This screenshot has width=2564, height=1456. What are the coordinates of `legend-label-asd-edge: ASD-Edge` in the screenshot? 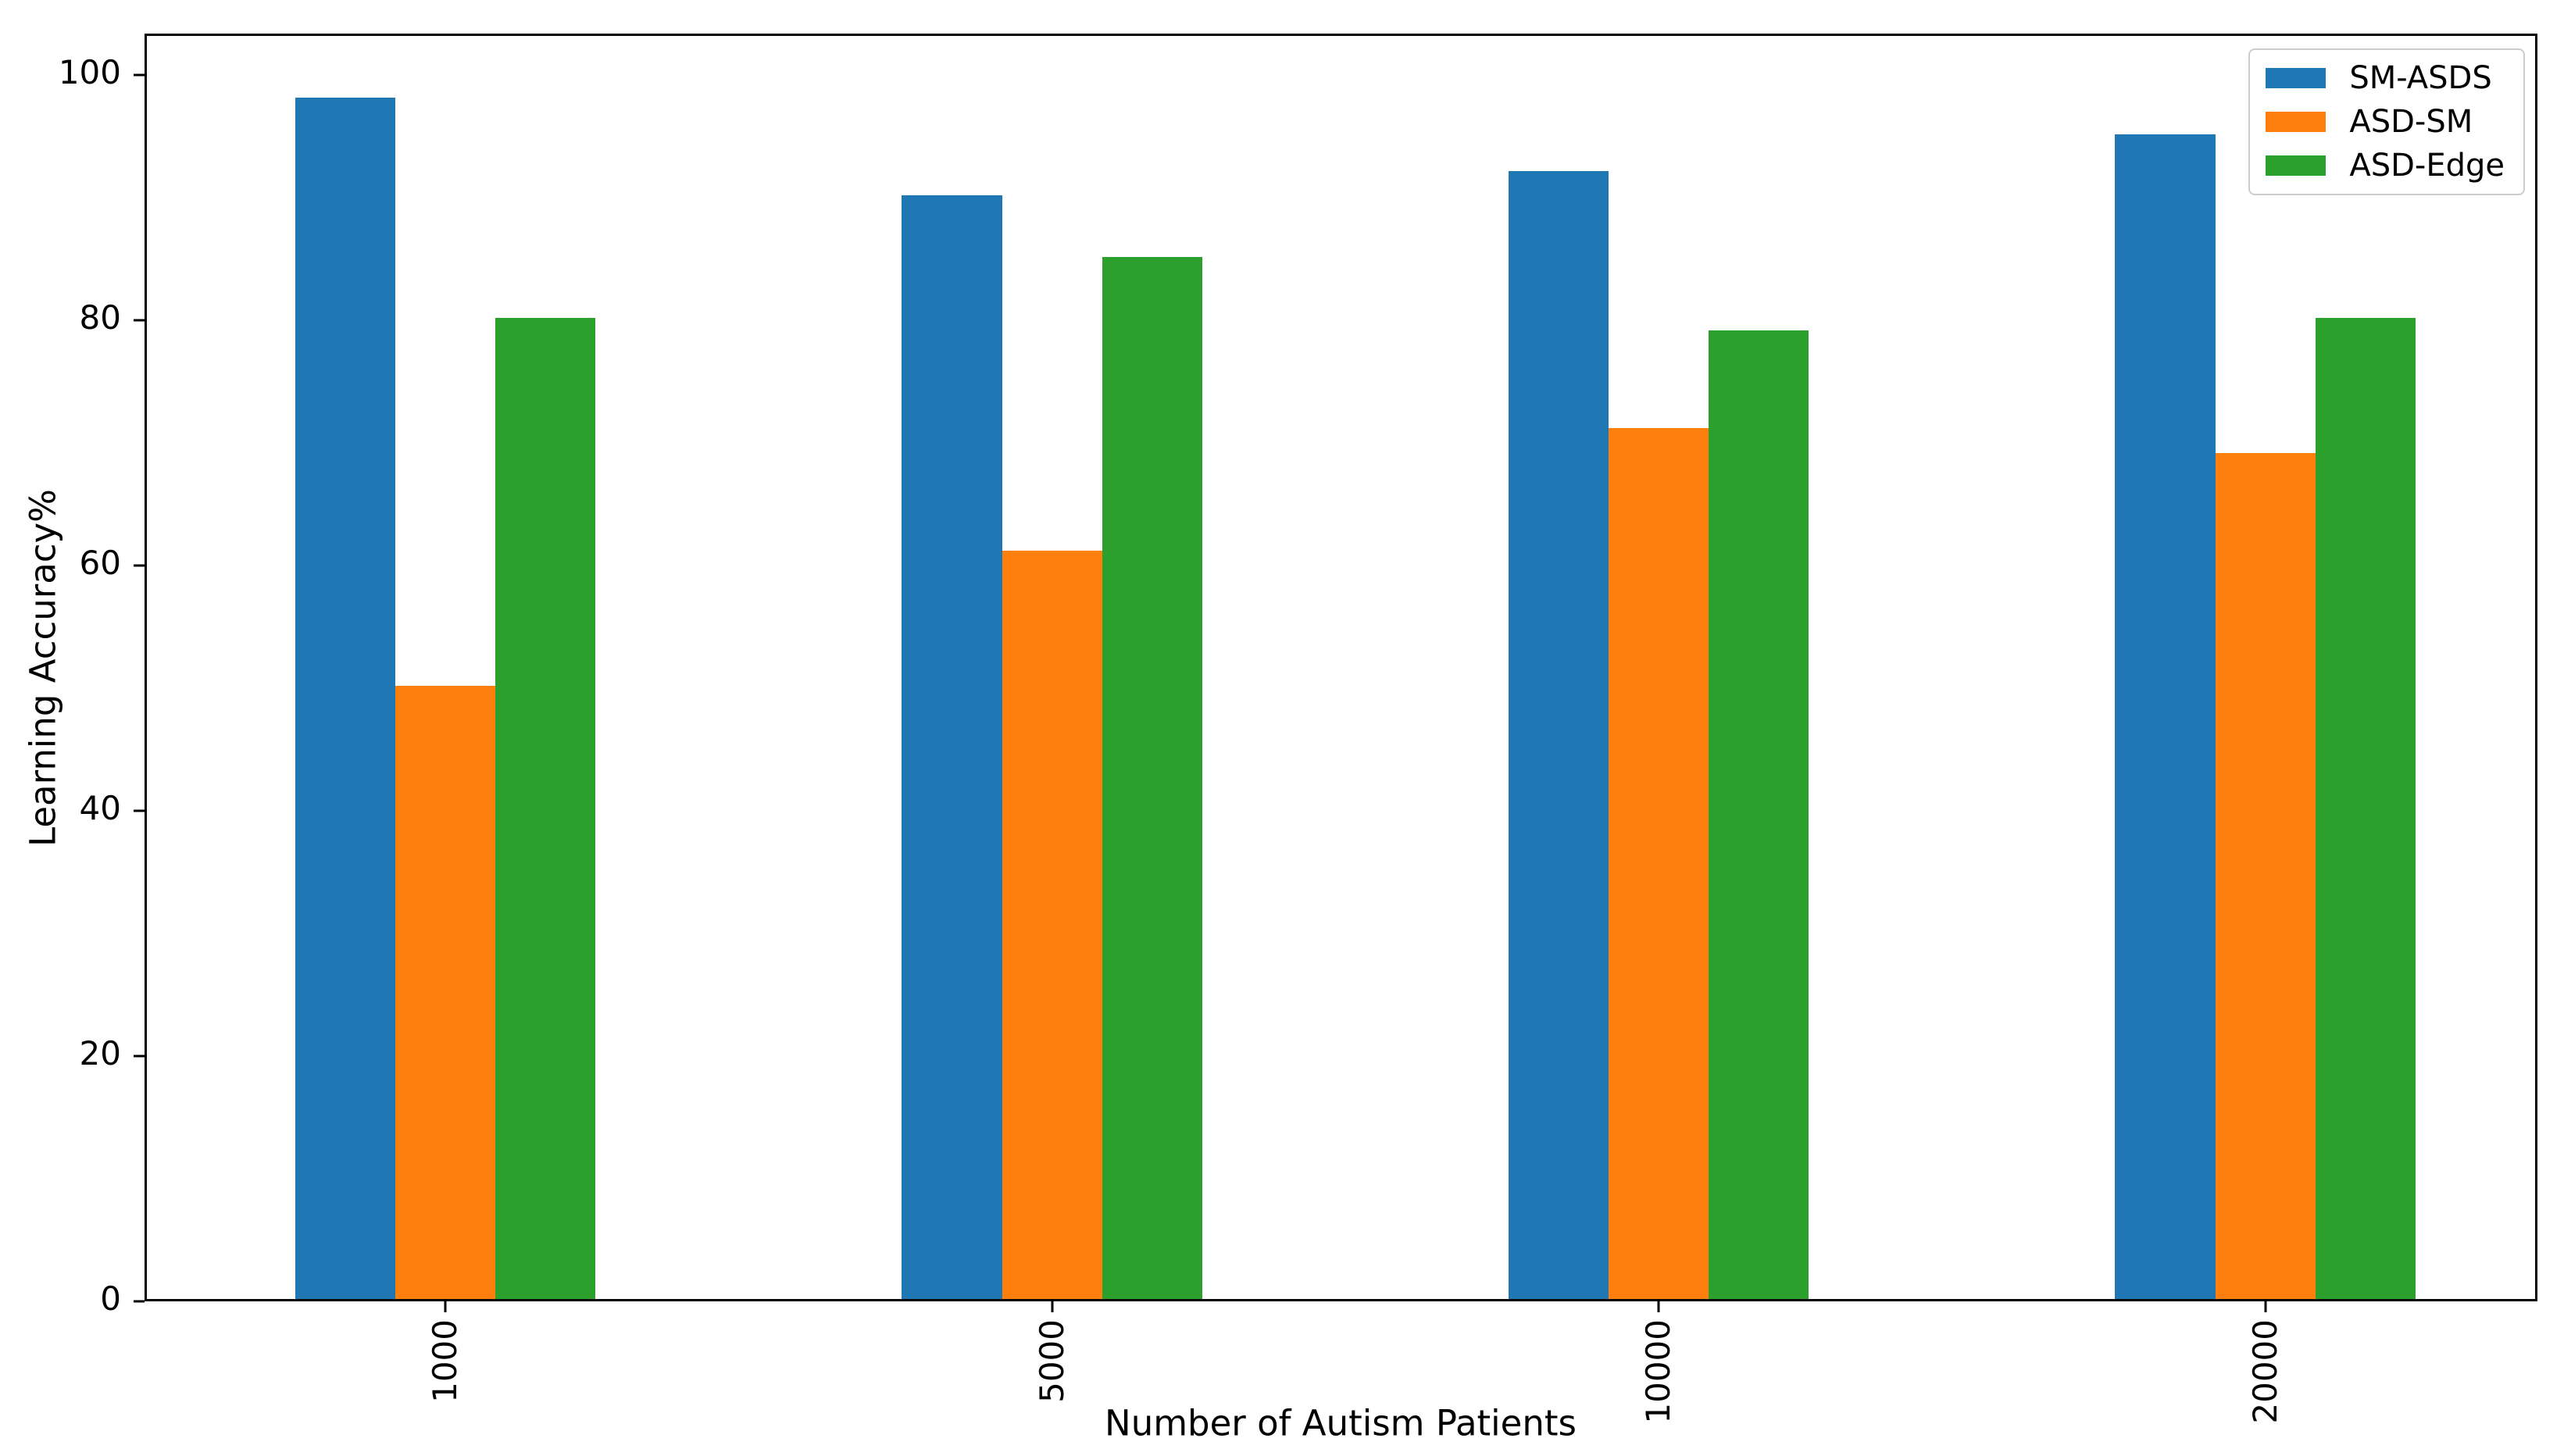 It's located at (2427, 166).